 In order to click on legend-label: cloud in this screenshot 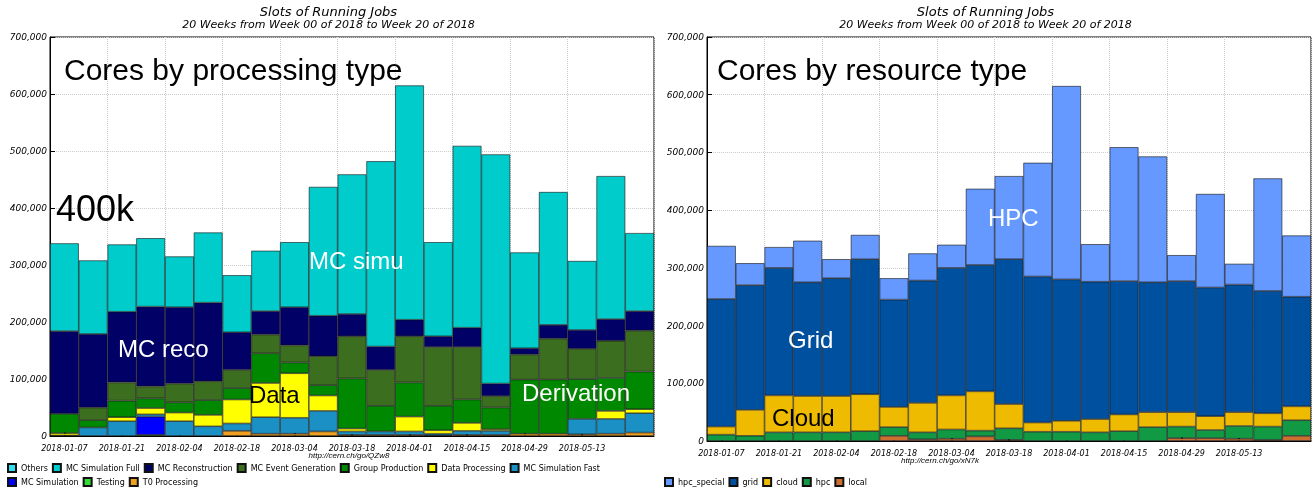, I will do `click(787, 482)`.